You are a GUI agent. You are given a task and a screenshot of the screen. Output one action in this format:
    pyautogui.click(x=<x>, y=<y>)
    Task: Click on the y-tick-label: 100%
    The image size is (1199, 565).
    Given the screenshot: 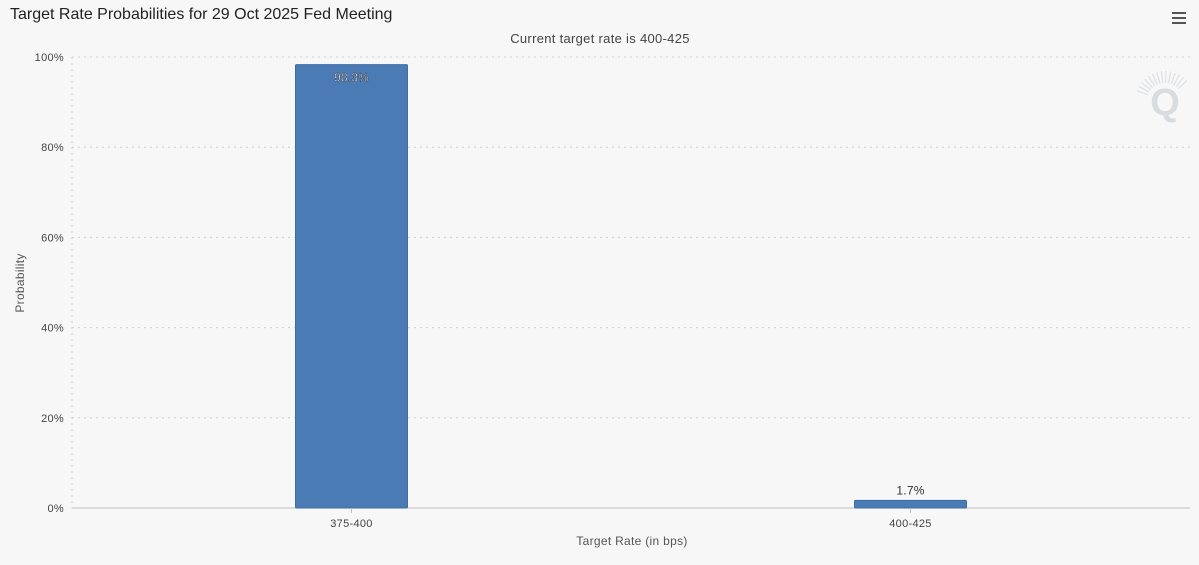 What is the action you would take?
    pyautogui.click(x=49, y=58)
    